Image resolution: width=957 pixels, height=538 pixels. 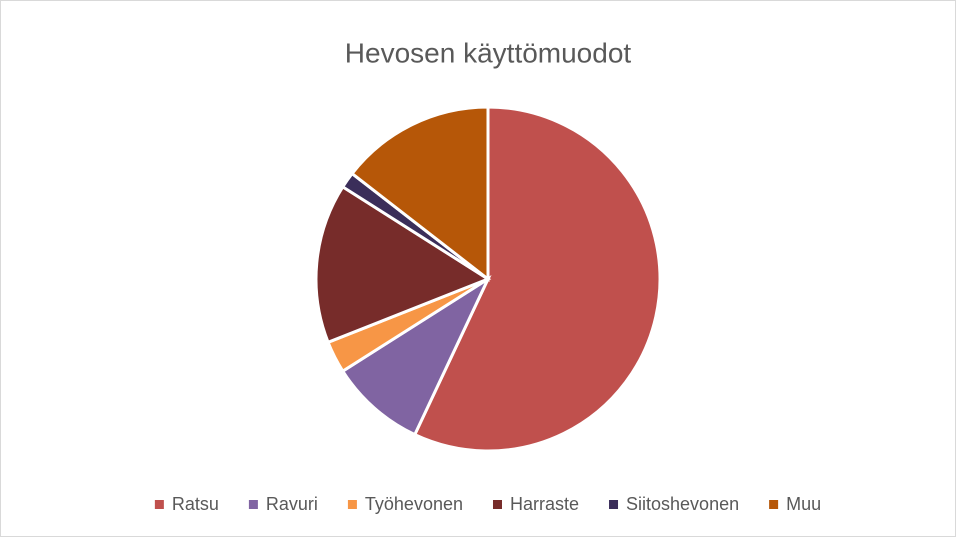 I want to click on chart-title: Hevosen käyttömuodot, so click(x=488, y=52).